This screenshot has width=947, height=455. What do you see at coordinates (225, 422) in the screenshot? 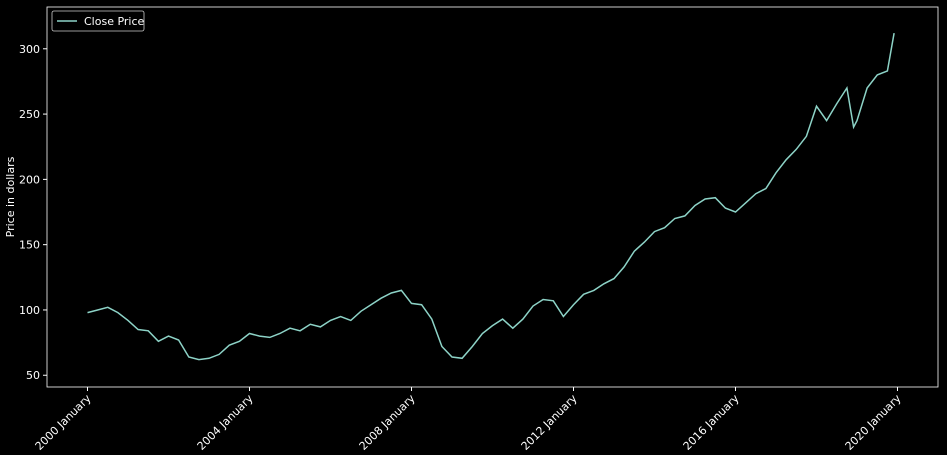
I see `x-tick-label: 2004 January` at bounding box center [225, 422].